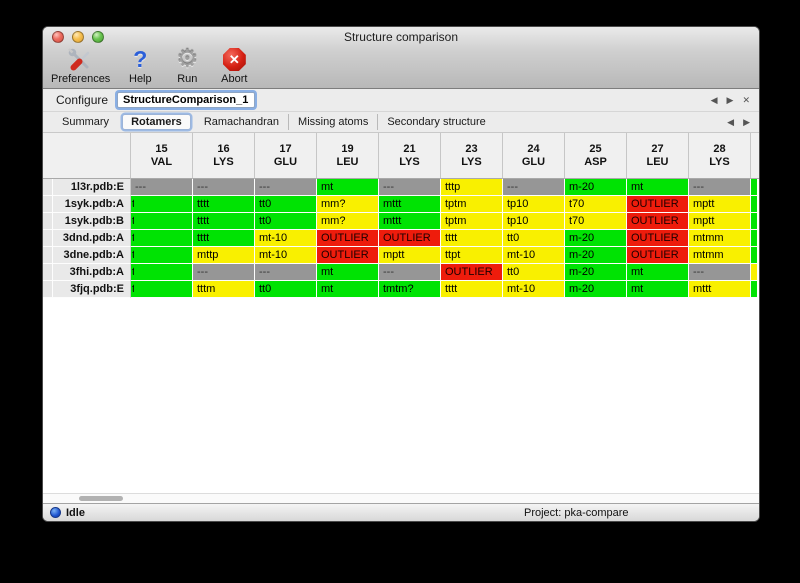 The image size is (800, 583). I want to click on tab-missing-atoms: Missing atoms, so click(332, 122).